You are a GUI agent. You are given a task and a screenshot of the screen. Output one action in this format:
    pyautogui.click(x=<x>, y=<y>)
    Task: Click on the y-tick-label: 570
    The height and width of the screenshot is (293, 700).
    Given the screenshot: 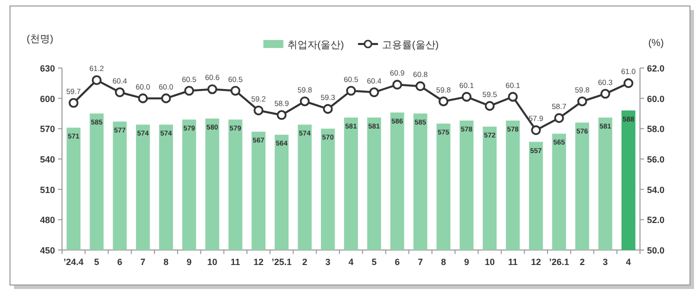 What is the action you would take?
    pyautogui.click(x=47, y=129)
    